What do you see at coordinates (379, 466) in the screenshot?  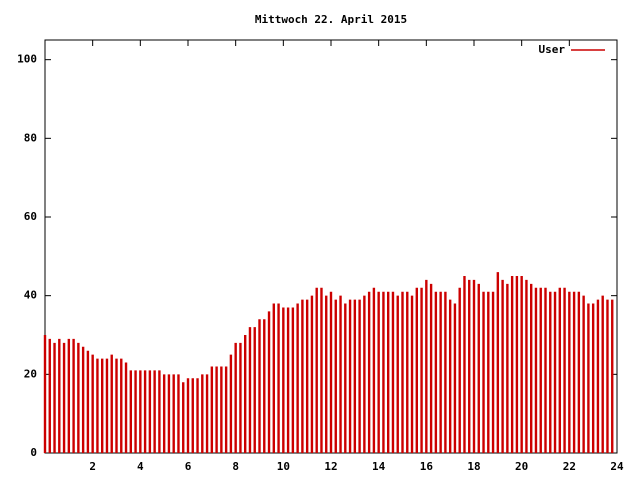 I see `x-tick-label: 14` at bounding box center [379, 466].